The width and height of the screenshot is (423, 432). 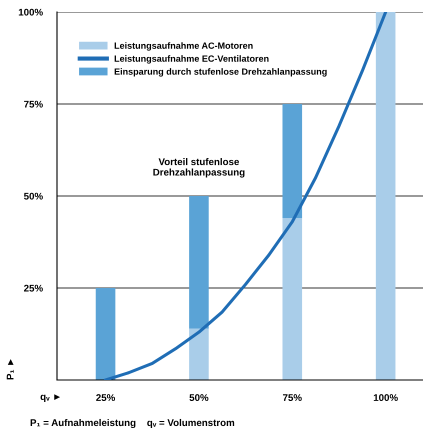 What do you see at coordinates (30, 12) in the screenshot?
I see `y-tick-label: 100%` at bounding box center [30, 12].